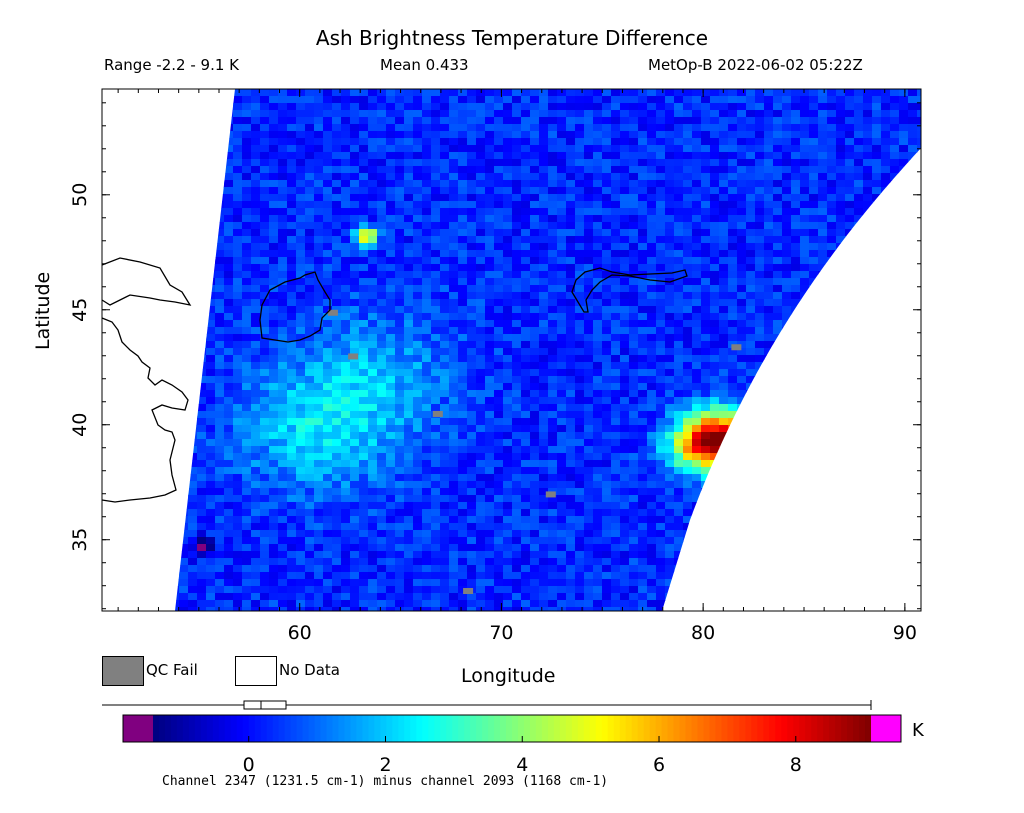 The image size is (1024, 813). What do you see at coordinates (265, 705) in the screenshot?
I see `distribution-box` at bounding box center [265, 705].